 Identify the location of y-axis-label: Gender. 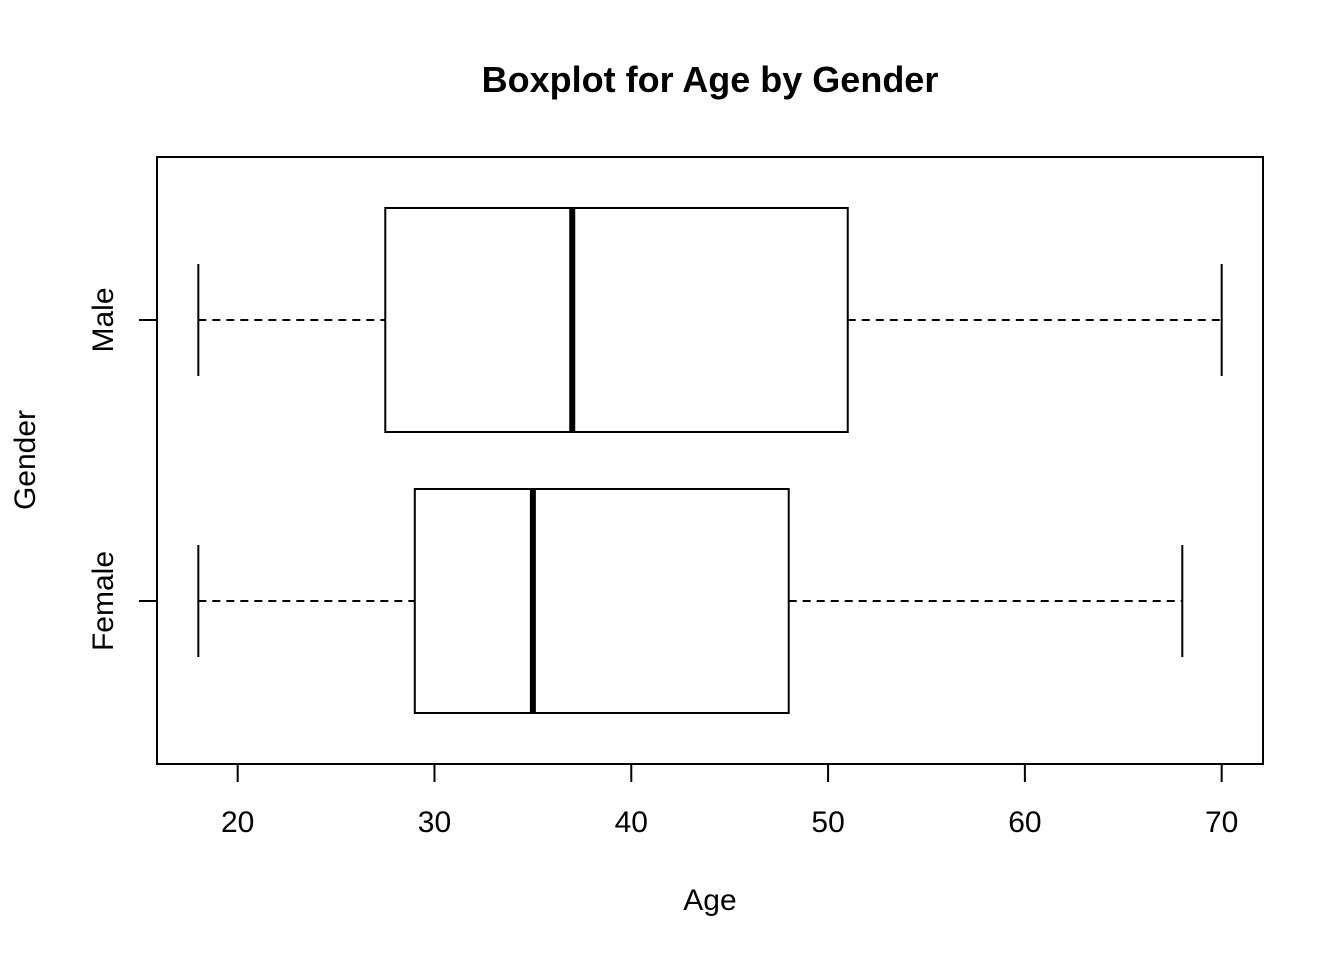
(25, 460).